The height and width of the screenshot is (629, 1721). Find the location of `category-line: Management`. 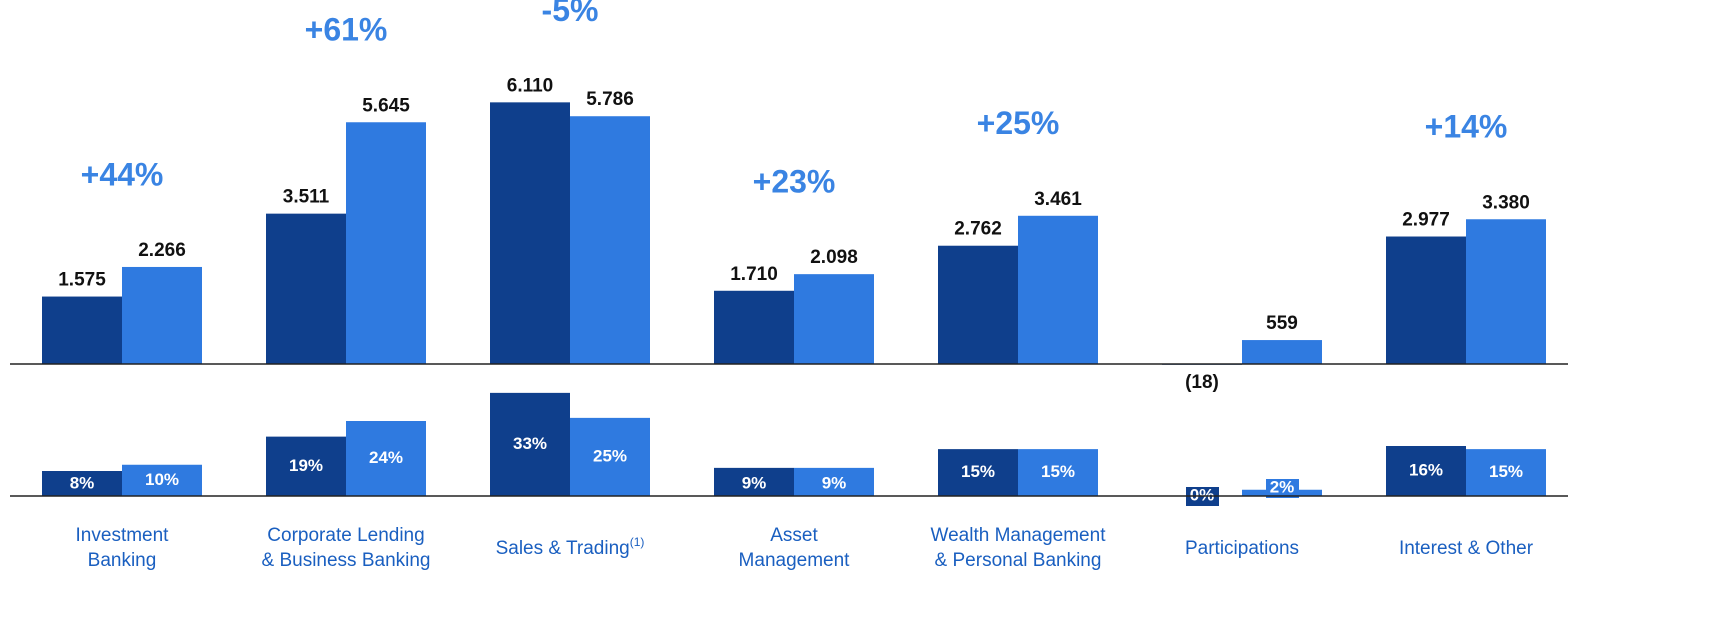

category-line: Management is located at coordinates (795, 560).